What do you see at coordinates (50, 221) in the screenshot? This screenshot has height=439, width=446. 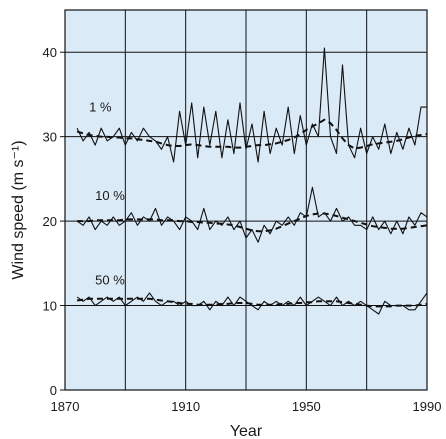 I see `y-tick-label: 20` at bounding box center [50, 221].